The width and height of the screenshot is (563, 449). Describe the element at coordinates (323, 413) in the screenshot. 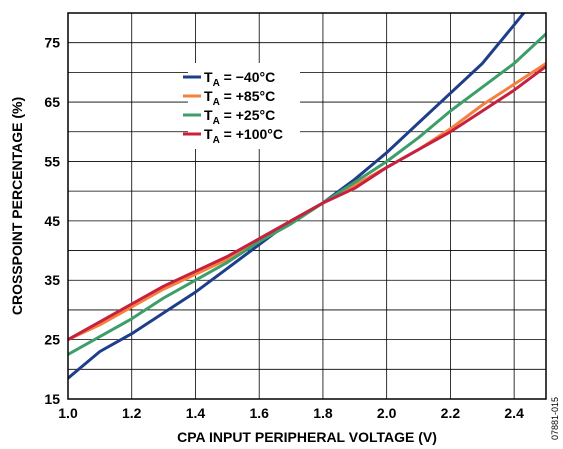

I see `x-tick-label: 1.8` at that location.